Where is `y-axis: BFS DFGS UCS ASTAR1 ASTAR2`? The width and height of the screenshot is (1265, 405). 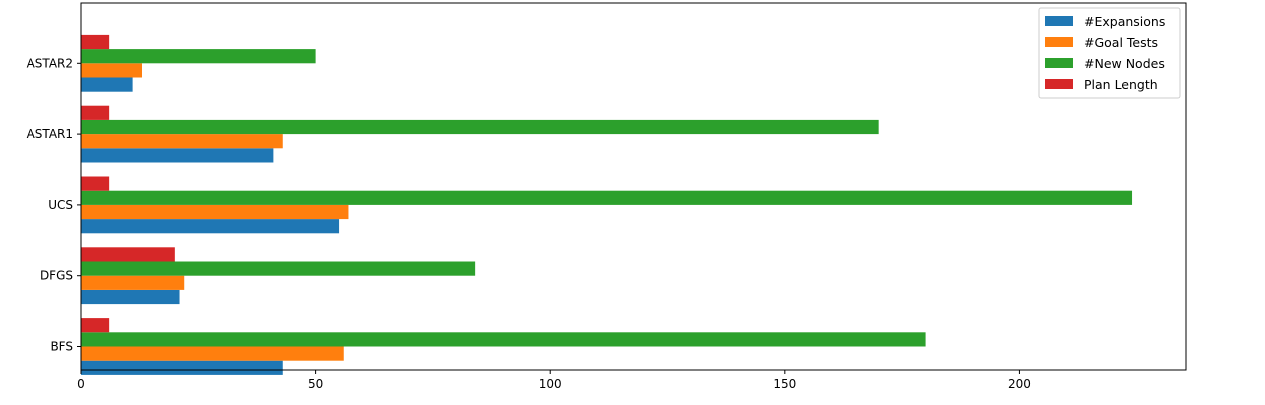
y-axis: BFS DFGS UCS ASTAR1 ASTAR2 is located at coordinates (54, 205).